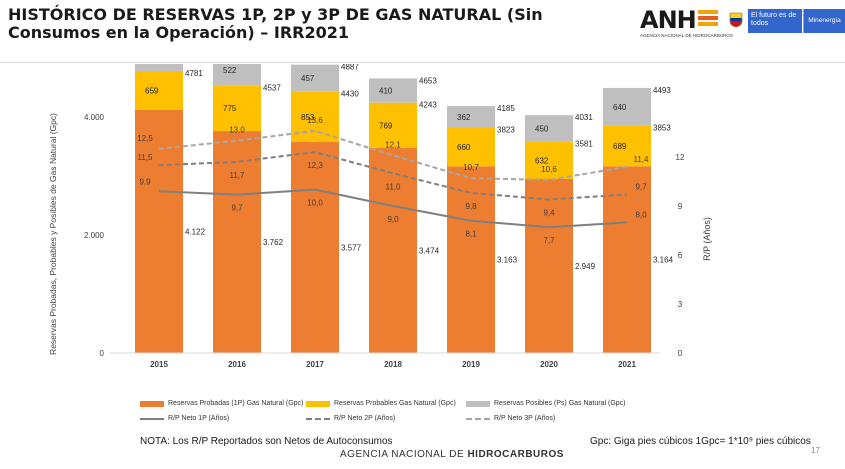 The height and width of the screenshot is (469, 845). Describe the element at coordinates (199, 418) in the screenshot. I see `legend-label-rp1: R/P Neto 1P (Años)` at that location.